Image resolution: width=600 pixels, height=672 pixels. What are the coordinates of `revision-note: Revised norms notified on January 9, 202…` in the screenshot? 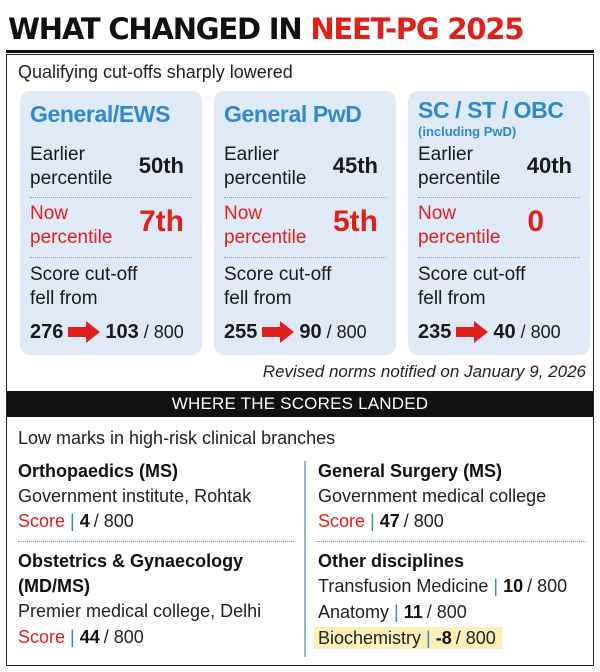 It's located at (424, 371).